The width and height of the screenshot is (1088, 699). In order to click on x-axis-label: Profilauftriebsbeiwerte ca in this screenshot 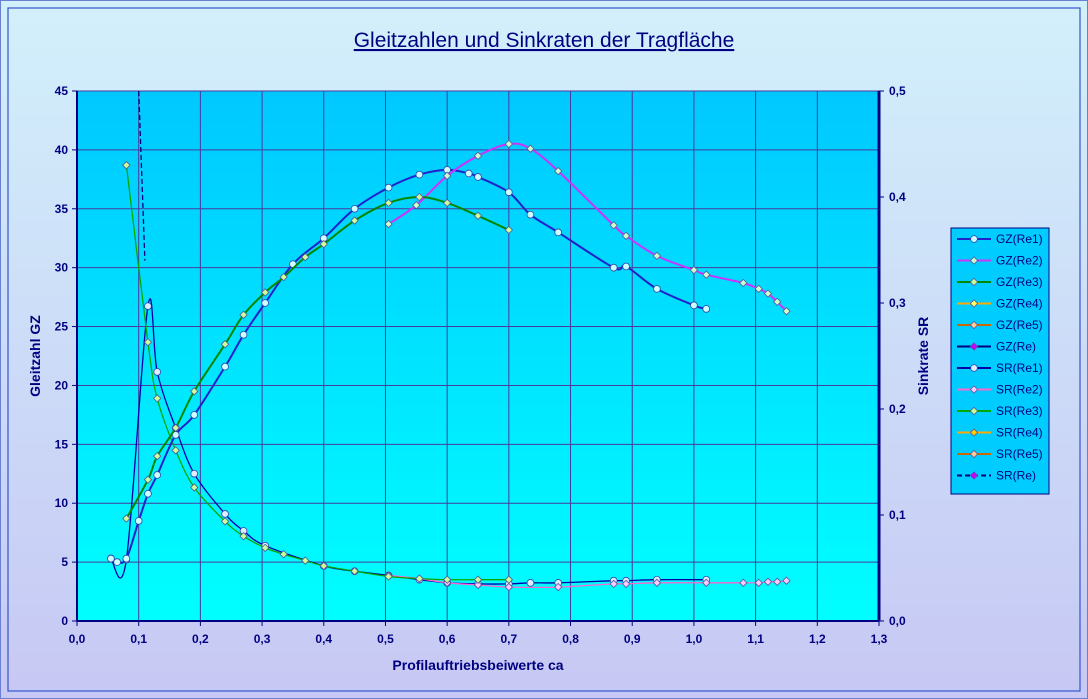, I will do `click(477, 665)`.